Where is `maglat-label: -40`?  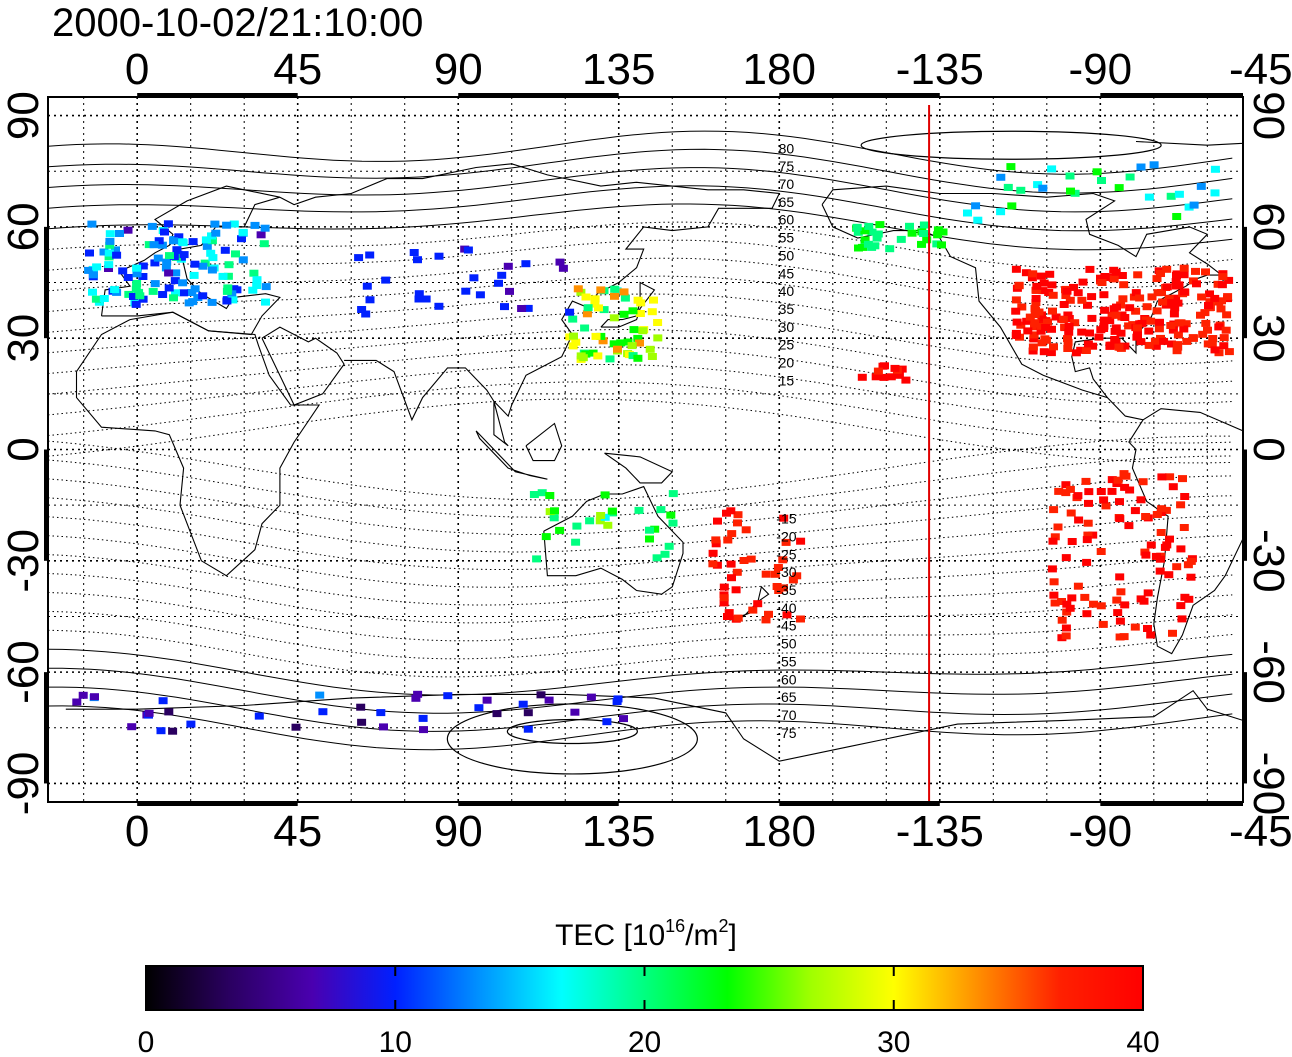 maglat-label: -40 is located at coordinates (786, 608).